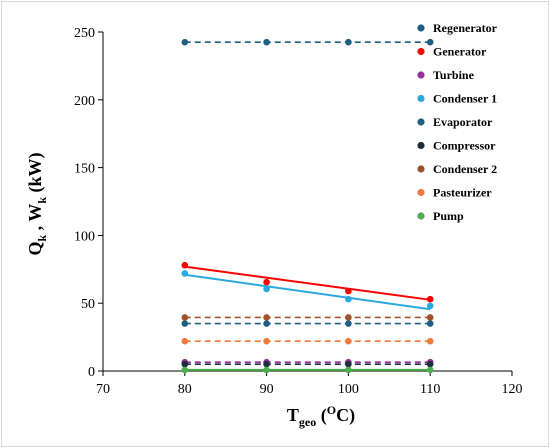 The image size is (550, 448). What do you see at coordinates (84, 169) in the screenshot?
I see `y-tick-label: 150` at bounding box center [84, 169].